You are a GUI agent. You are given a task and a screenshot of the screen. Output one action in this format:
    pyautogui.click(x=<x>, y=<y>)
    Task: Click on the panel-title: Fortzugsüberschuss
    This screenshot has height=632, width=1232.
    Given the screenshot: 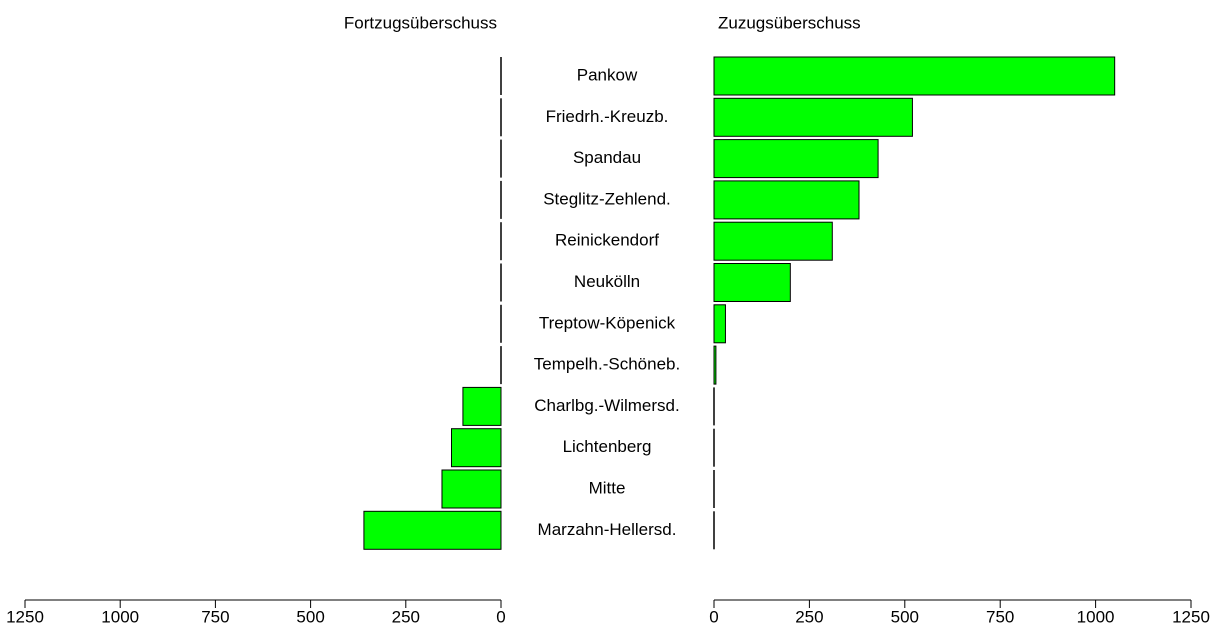 What is the action you would take?
    pyautogui.click(x=420, y=22)
    